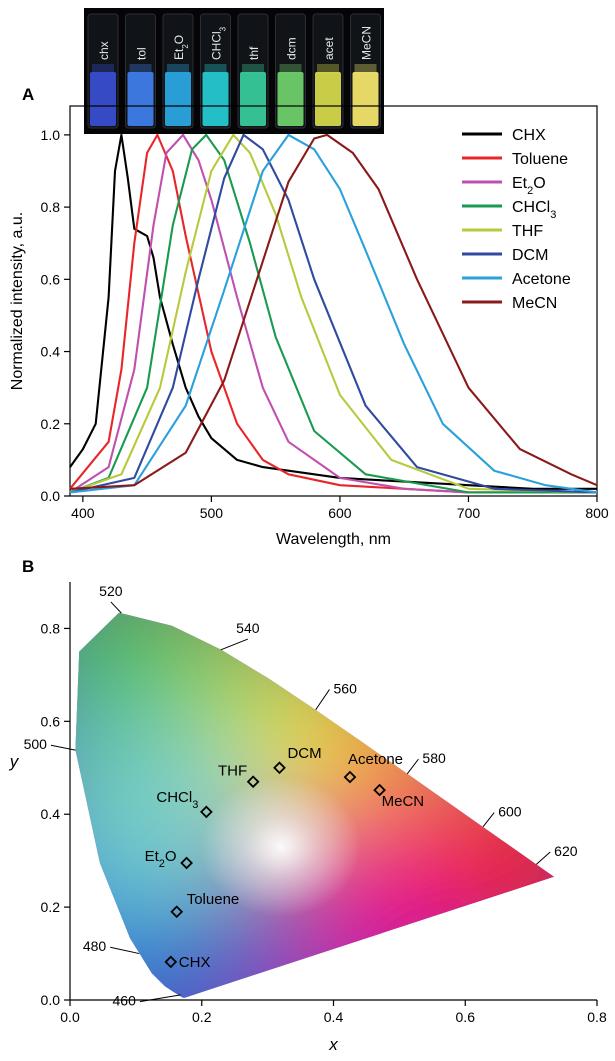  I want to click on vial-dcm: dcm, so click(290, 71).